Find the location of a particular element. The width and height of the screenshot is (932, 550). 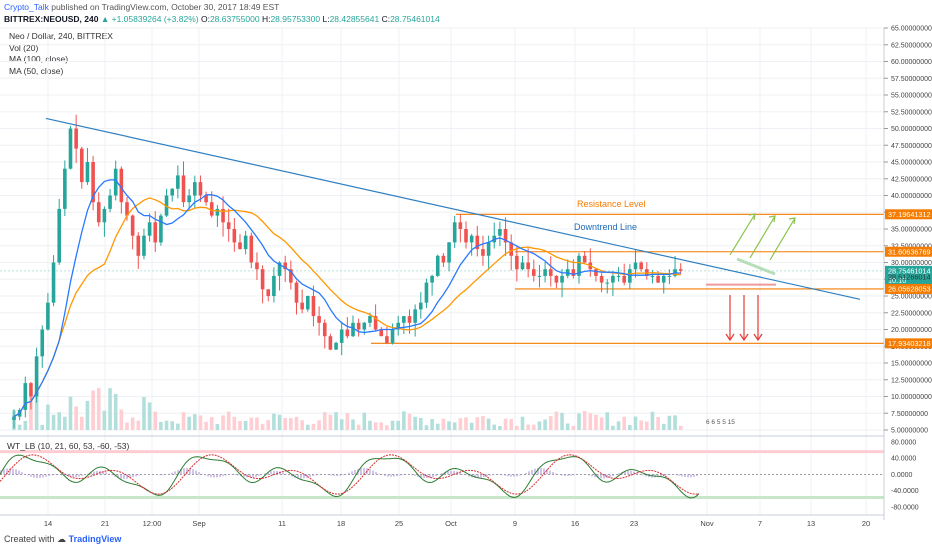

open-value: 28.63755000 is located at coordinates (234, 19).